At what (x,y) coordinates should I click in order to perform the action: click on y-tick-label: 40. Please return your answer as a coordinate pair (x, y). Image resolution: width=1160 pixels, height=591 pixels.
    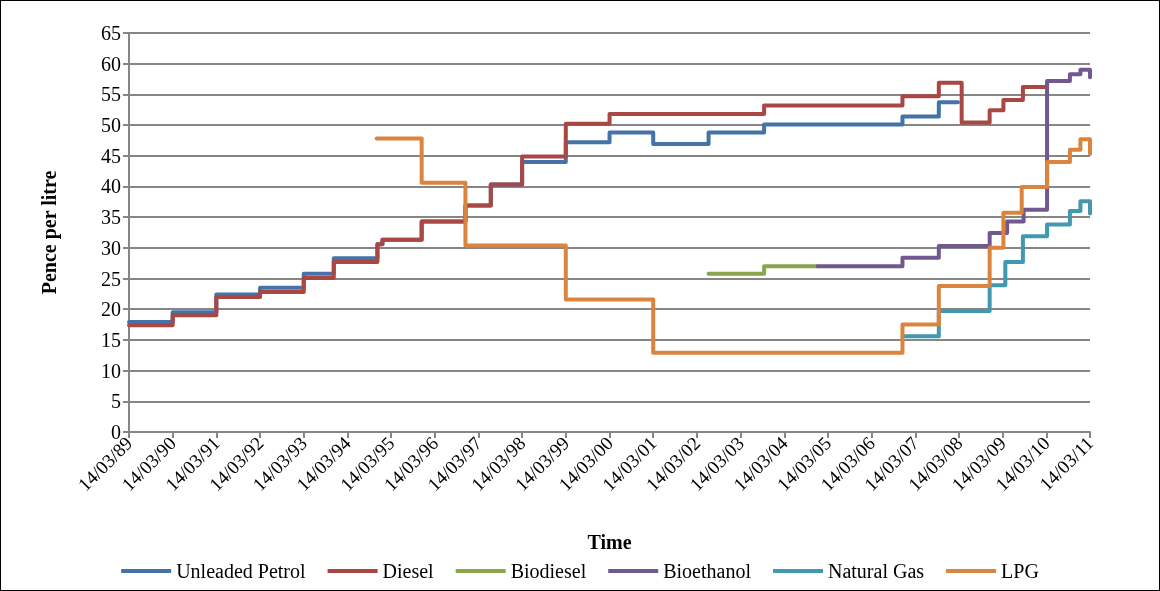
    Looking at the image, I should click on (111, 186).